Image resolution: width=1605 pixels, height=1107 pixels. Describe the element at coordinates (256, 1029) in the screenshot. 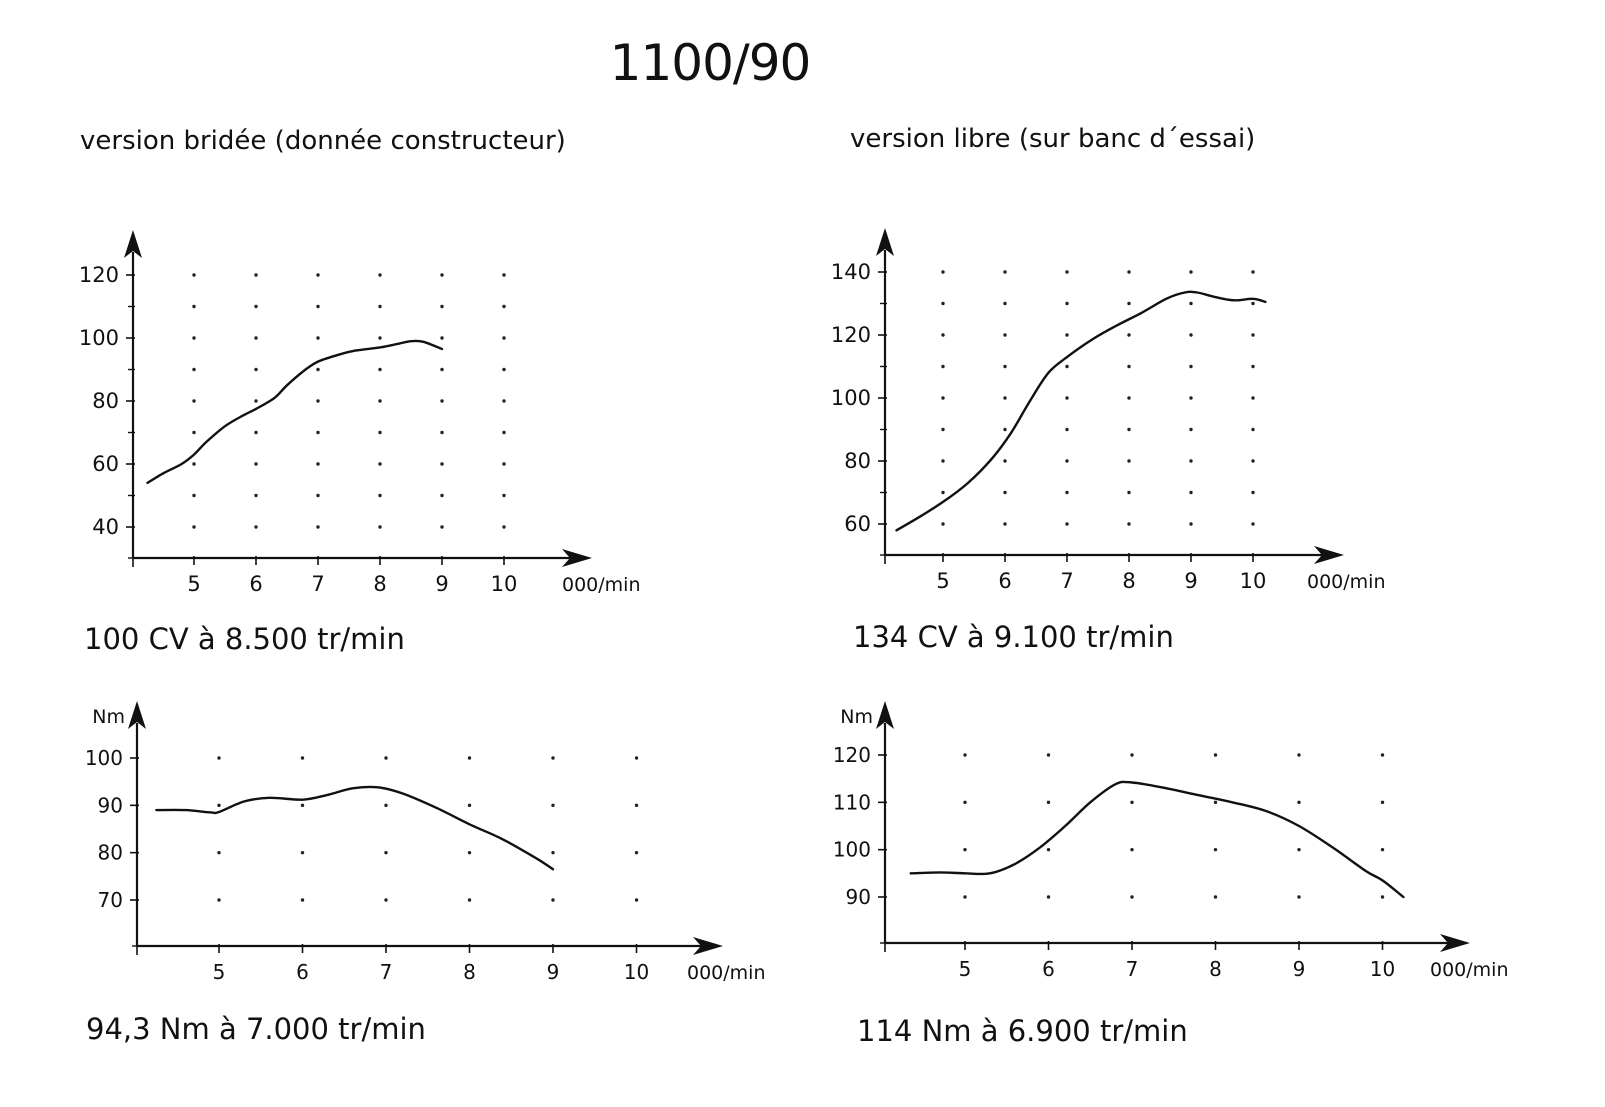

I see `torque-restricted-caption: 94,3 Nm à 7.000 tr/min` at that location.